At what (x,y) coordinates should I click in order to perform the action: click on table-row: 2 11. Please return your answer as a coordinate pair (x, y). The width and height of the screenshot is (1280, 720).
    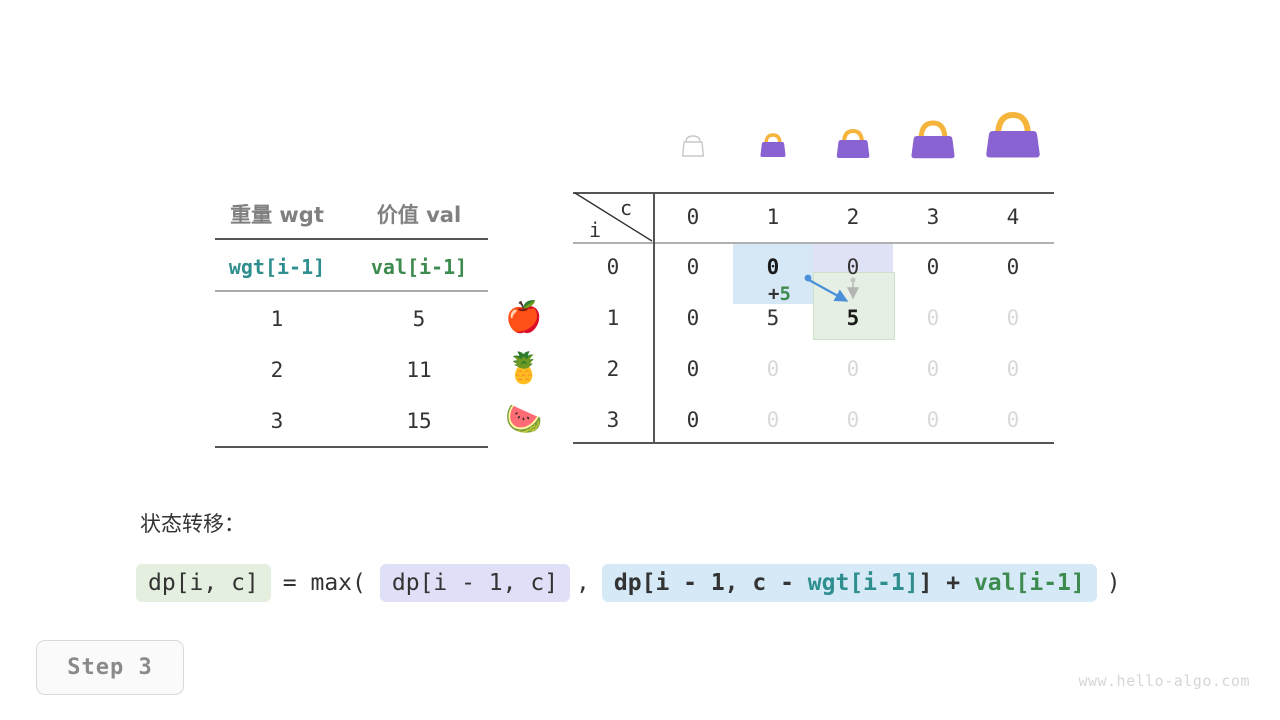
    Looking at the image, I should click on (351, 370).